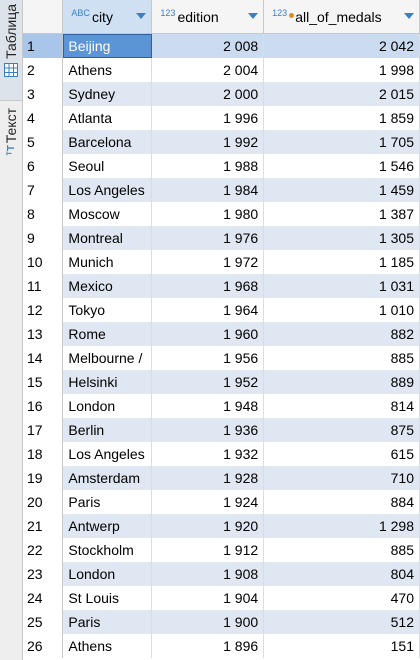  I want to click on row-number-cell: 13, so click(43, 333).